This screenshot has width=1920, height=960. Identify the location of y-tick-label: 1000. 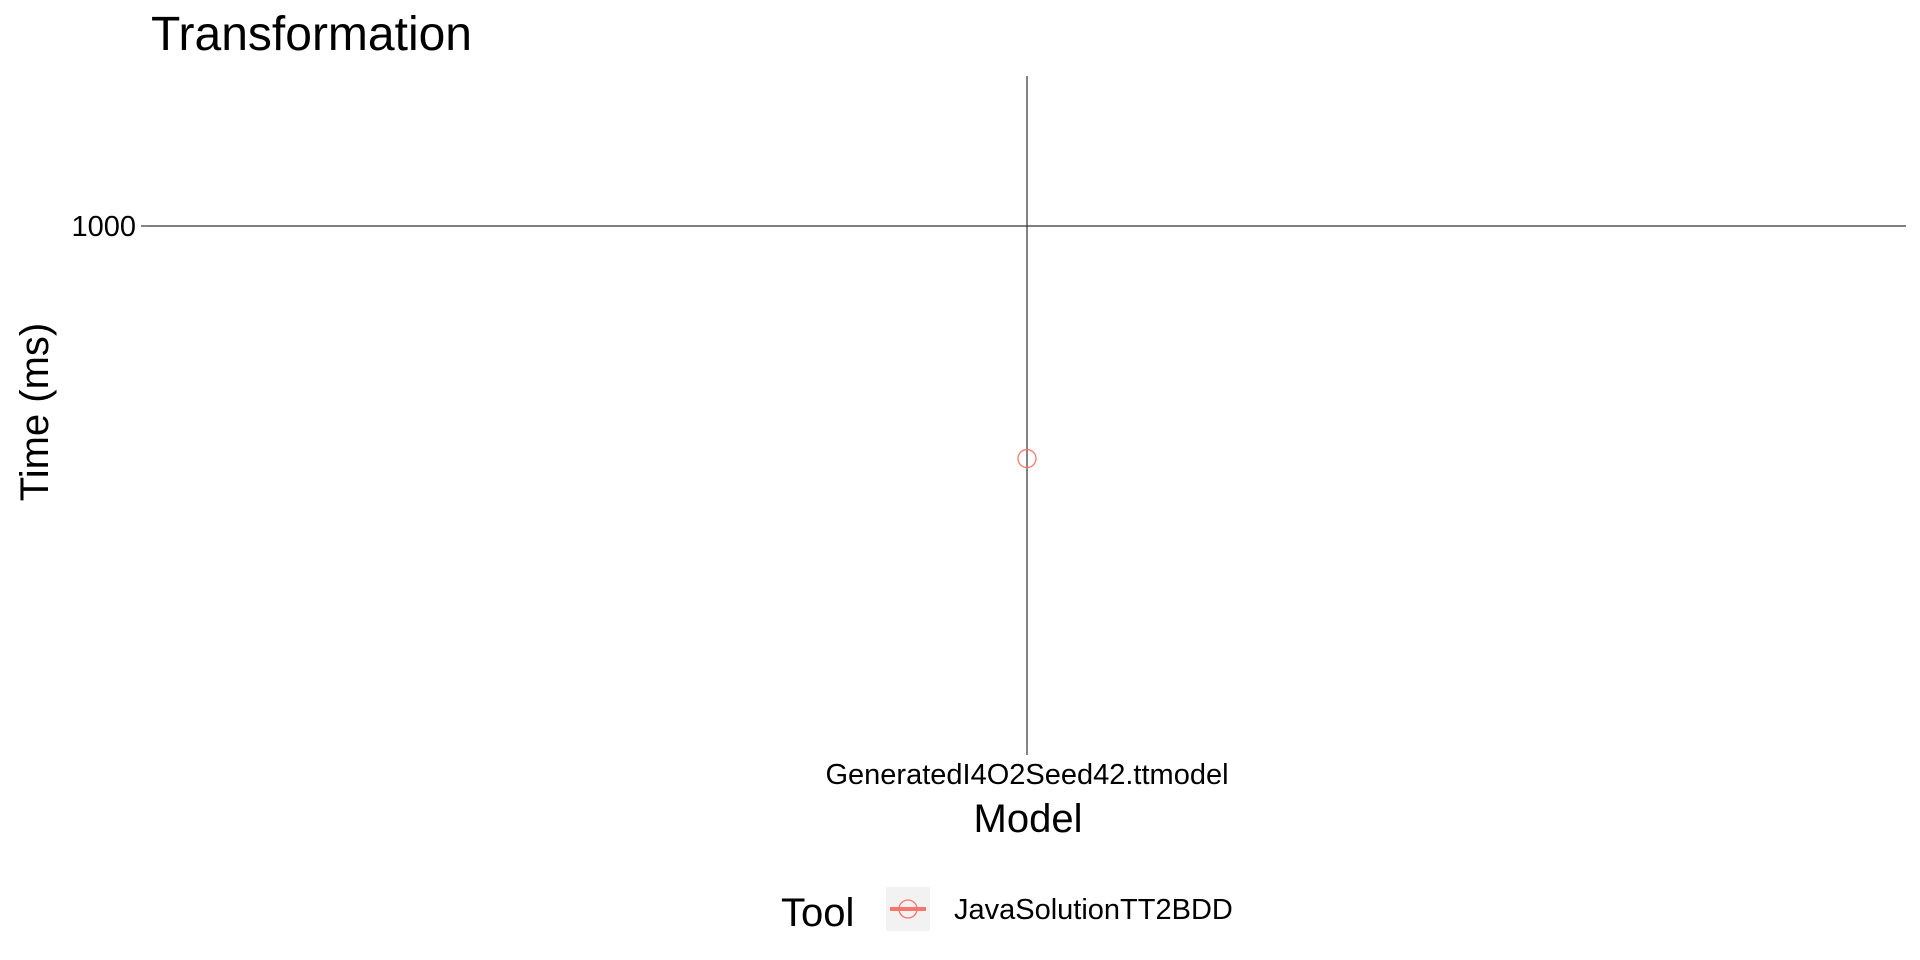
(103, 227).